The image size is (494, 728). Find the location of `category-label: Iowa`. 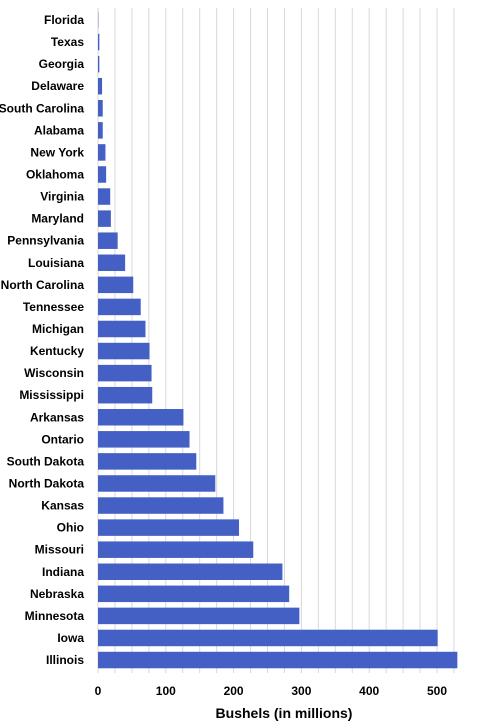

category-label: Iowa is located at coordinates (70, 638).